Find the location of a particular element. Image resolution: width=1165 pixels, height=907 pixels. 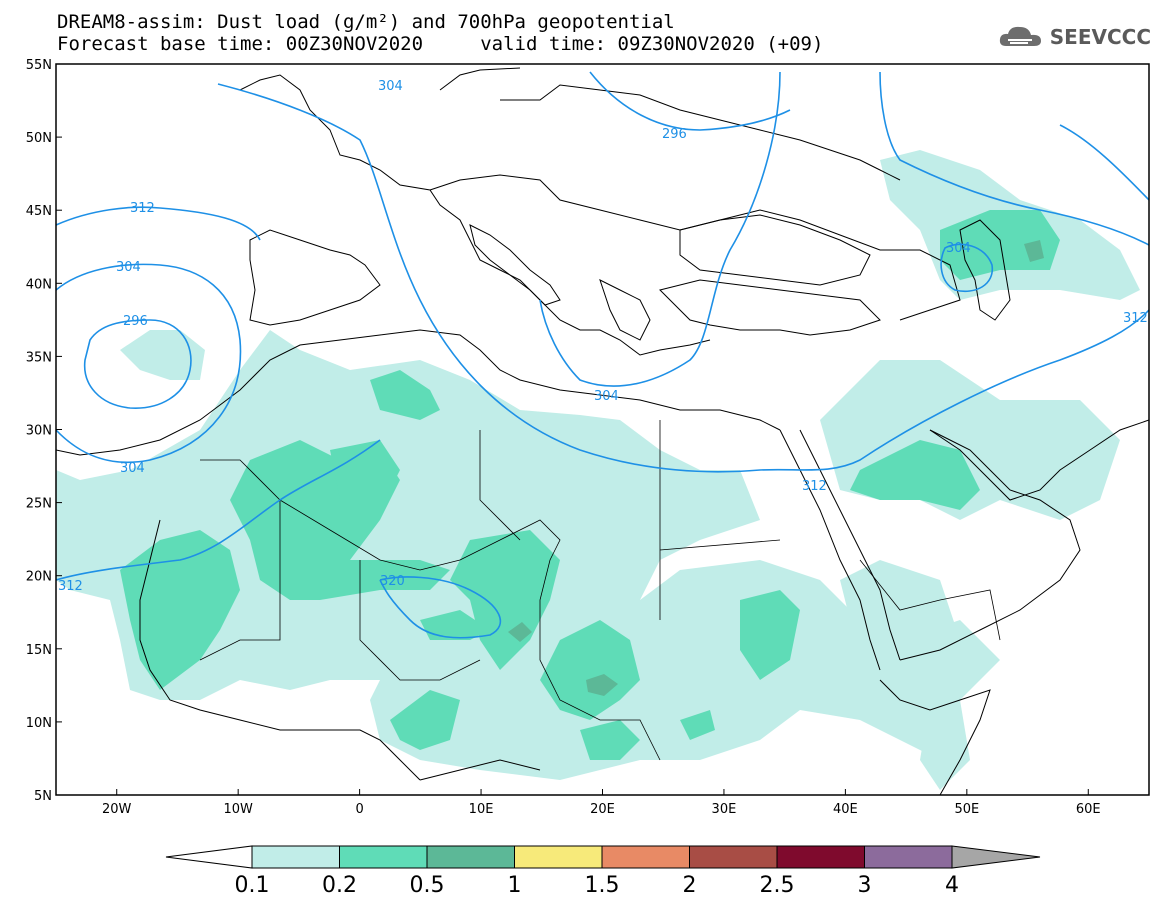

seevccc-logo: SEEVCCC is located at coordinates (1074, 37).